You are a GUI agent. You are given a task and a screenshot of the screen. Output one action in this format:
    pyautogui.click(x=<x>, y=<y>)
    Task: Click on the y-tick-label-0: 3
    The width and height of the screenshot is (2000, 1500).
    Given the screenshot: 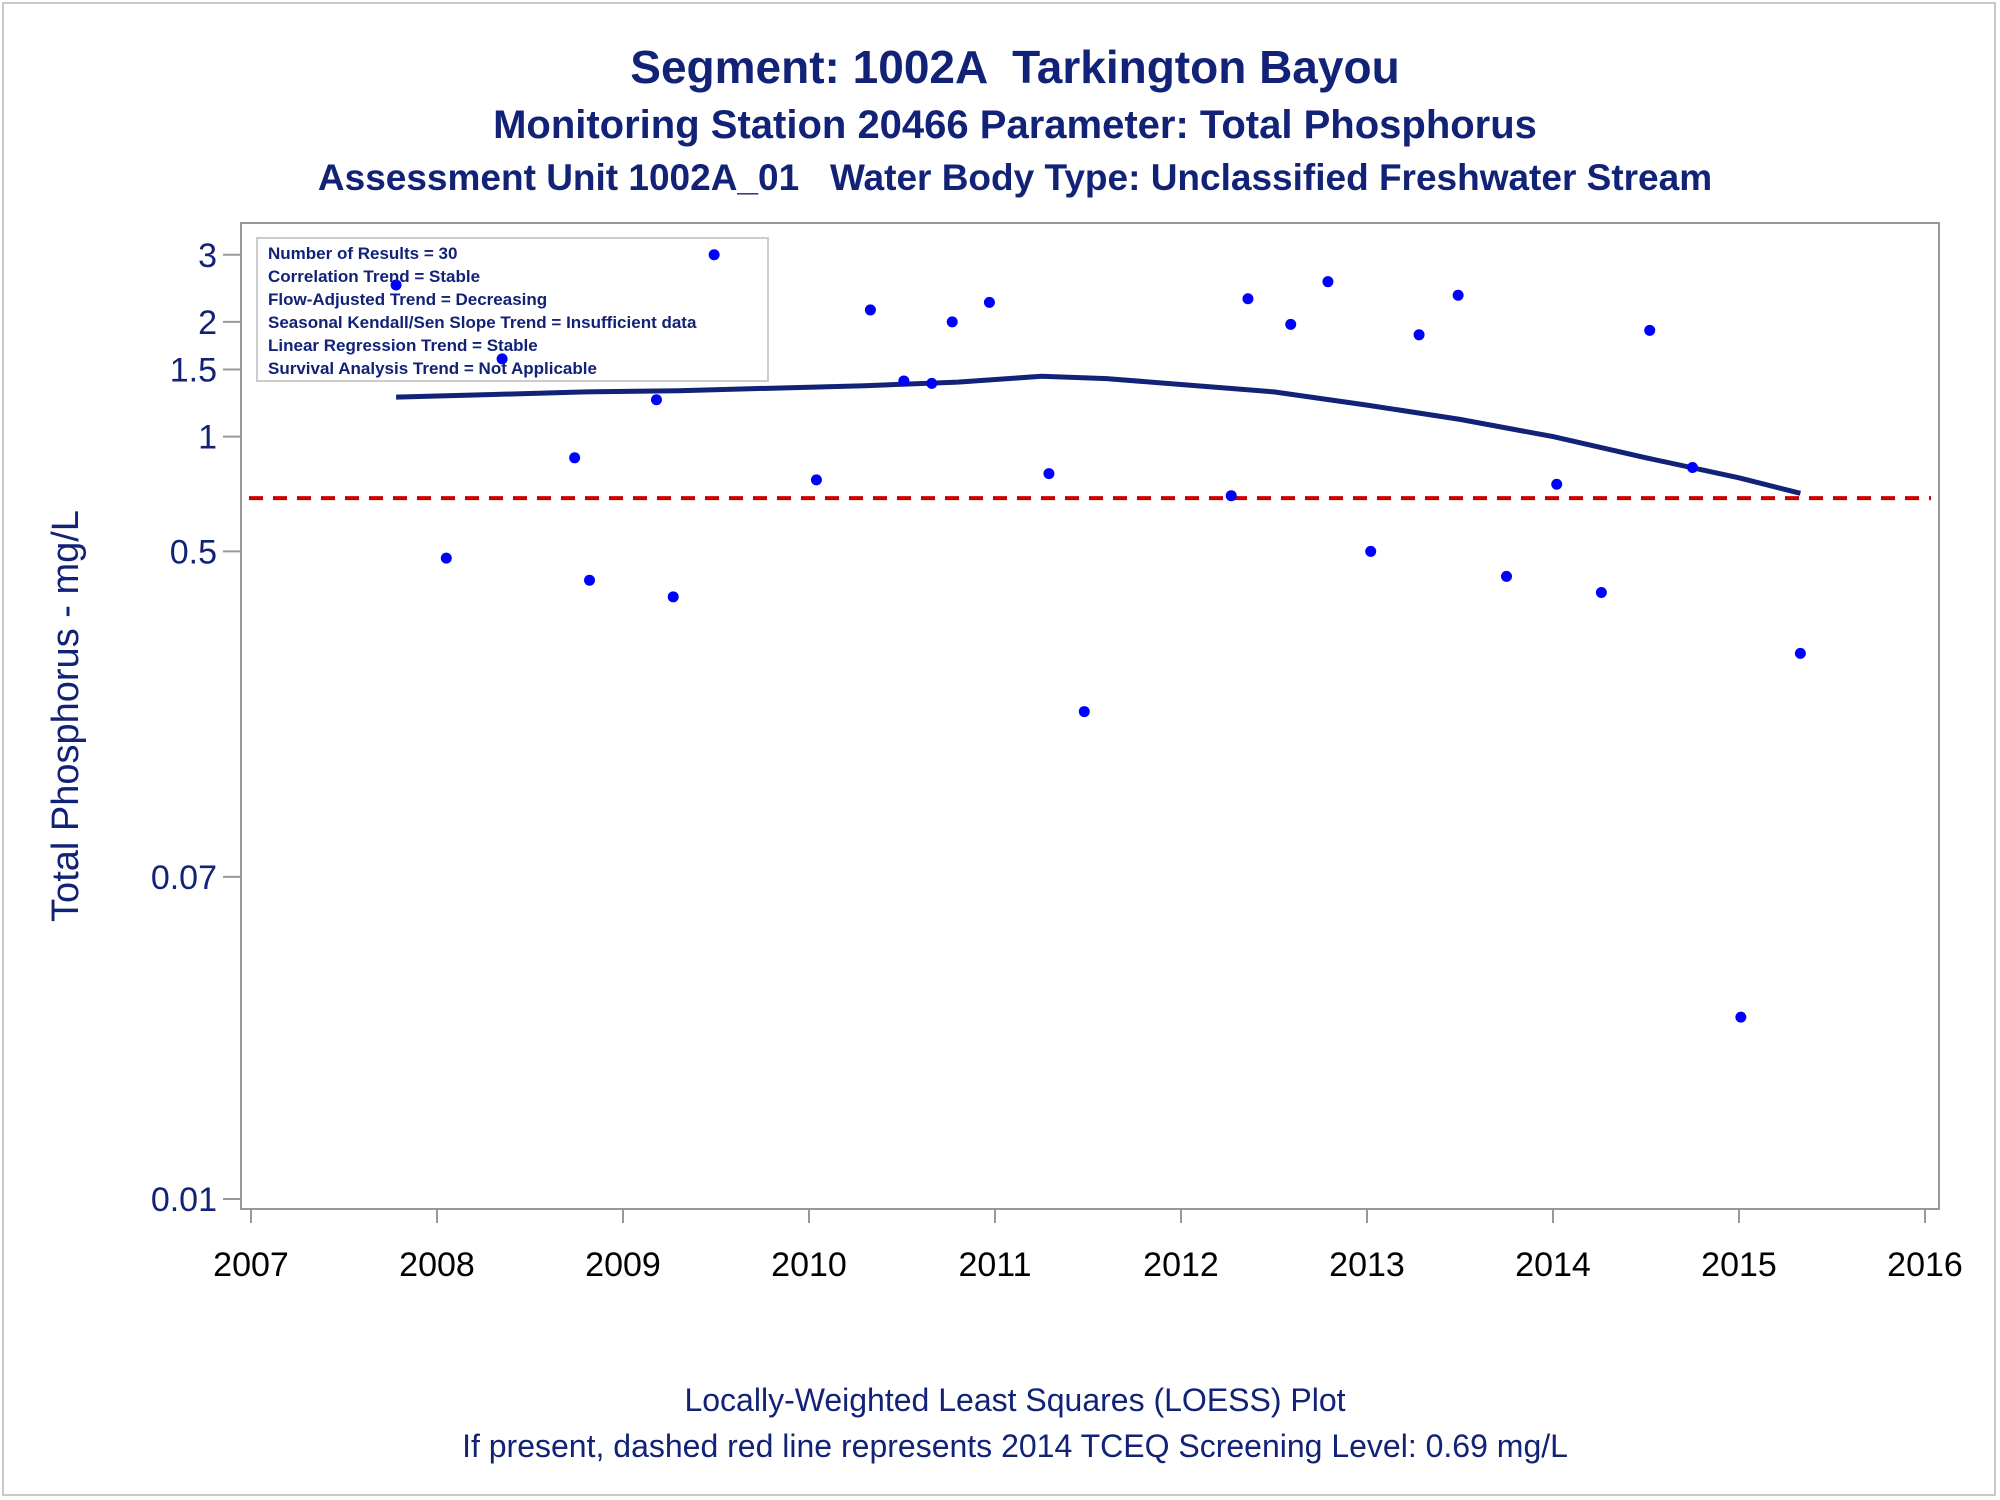 What is the action you would take?
    pyautogui.click(x=207, y=256)
    